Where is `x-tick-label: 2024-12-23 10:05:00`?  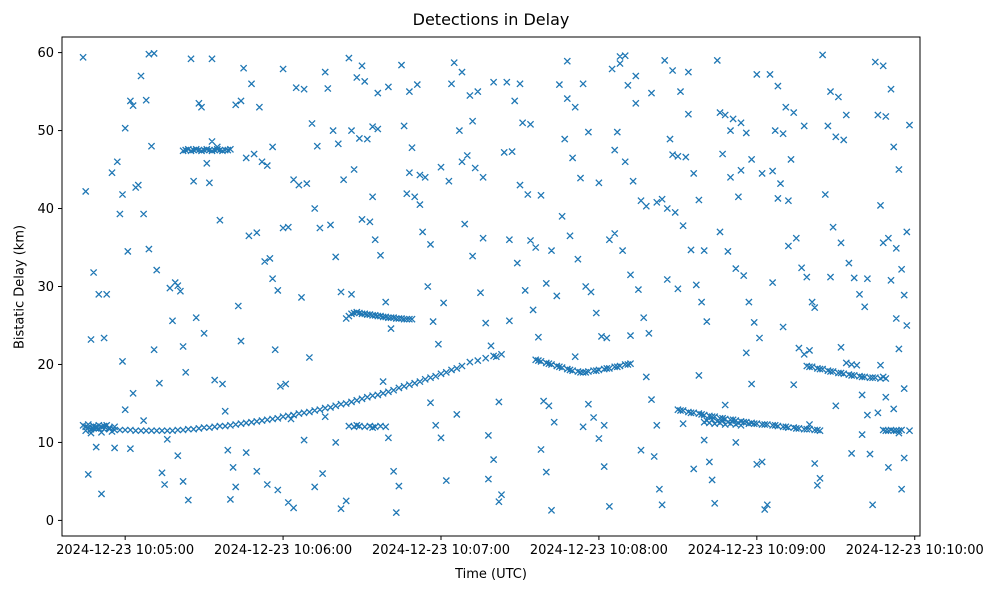
x-tick-label: 2024-12-23 10:05:00 is located at coordinates (125, 550).